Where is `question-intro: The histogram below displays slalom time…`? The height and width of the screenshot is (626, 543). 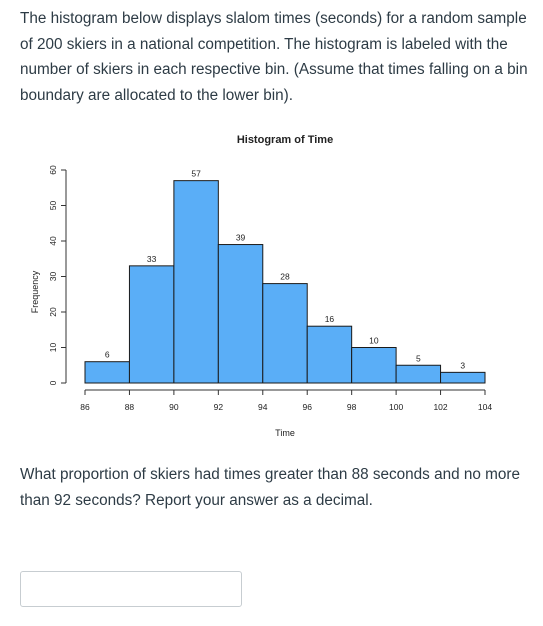 question-intro: The histogram below displays slalom time… is located at coordinates (274, 57).